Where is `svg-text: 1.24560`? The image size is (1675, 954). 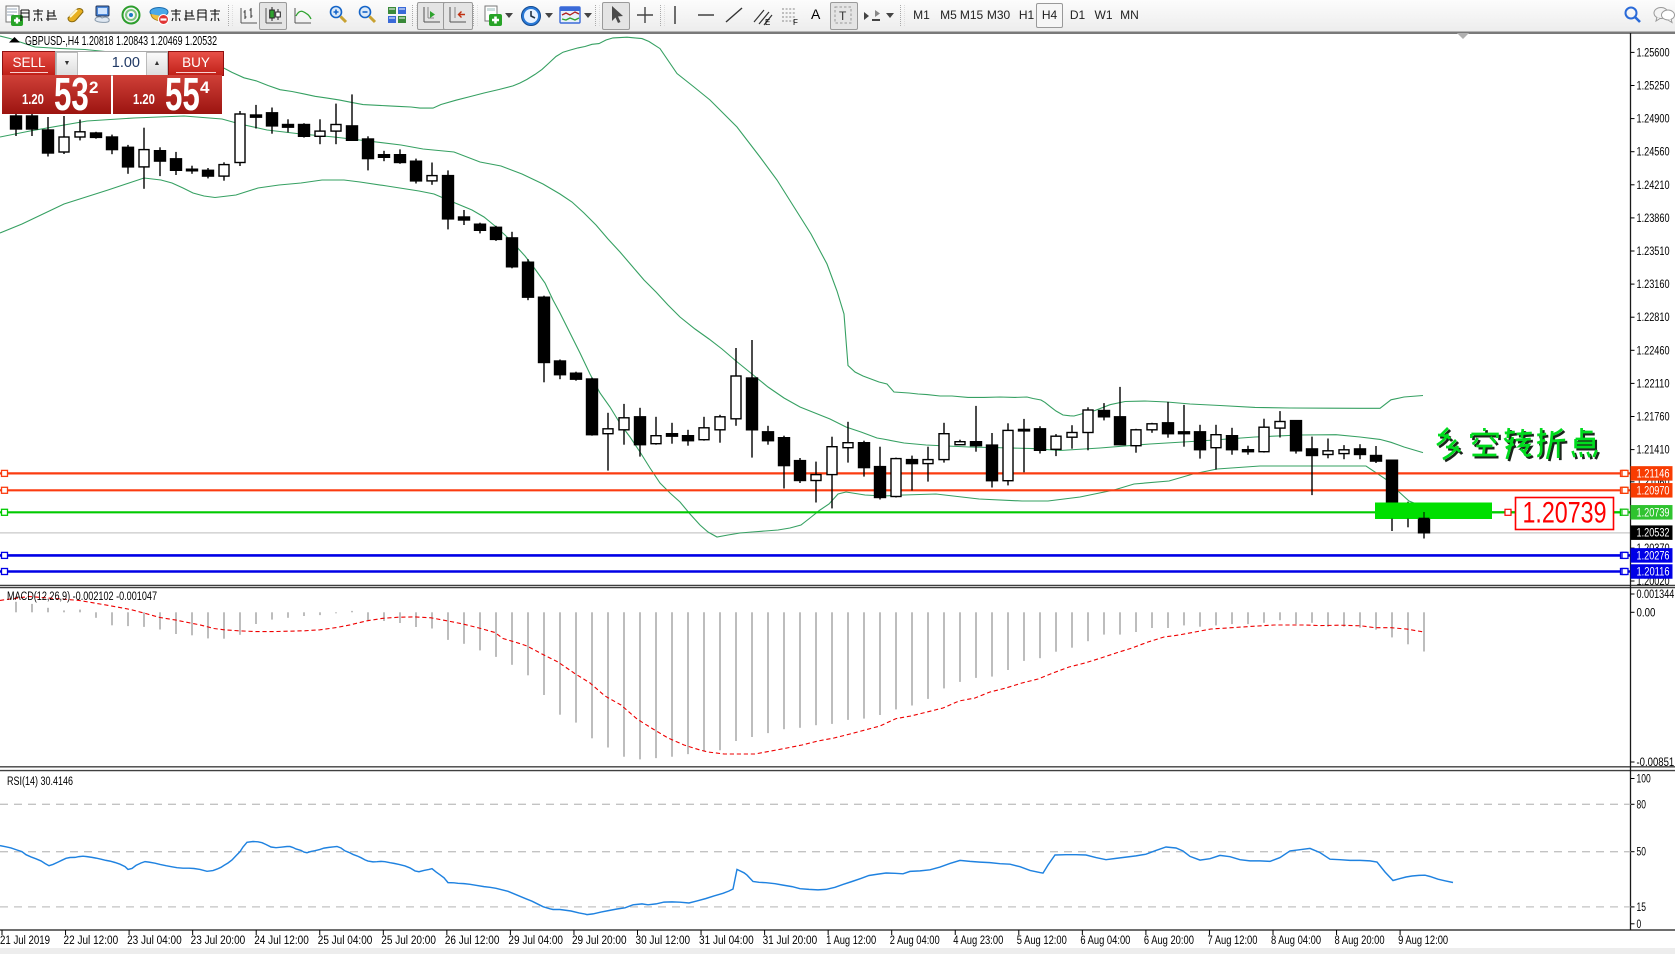
svg-text: 1.24560 is located at coordinates (1653, 153).